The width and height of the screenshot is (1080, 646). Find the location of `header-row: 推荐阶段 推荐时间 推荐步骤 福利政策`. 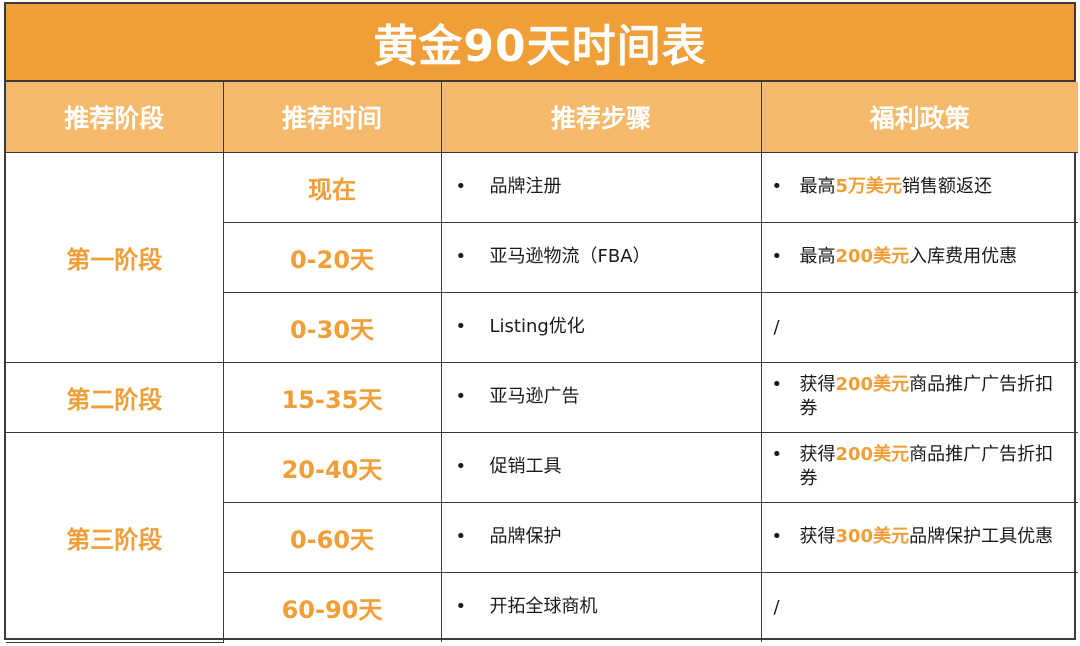

header-row: 推荐阶段 推荐时间 推荐步骤 福利政策 is located at coordinates (542, 117).